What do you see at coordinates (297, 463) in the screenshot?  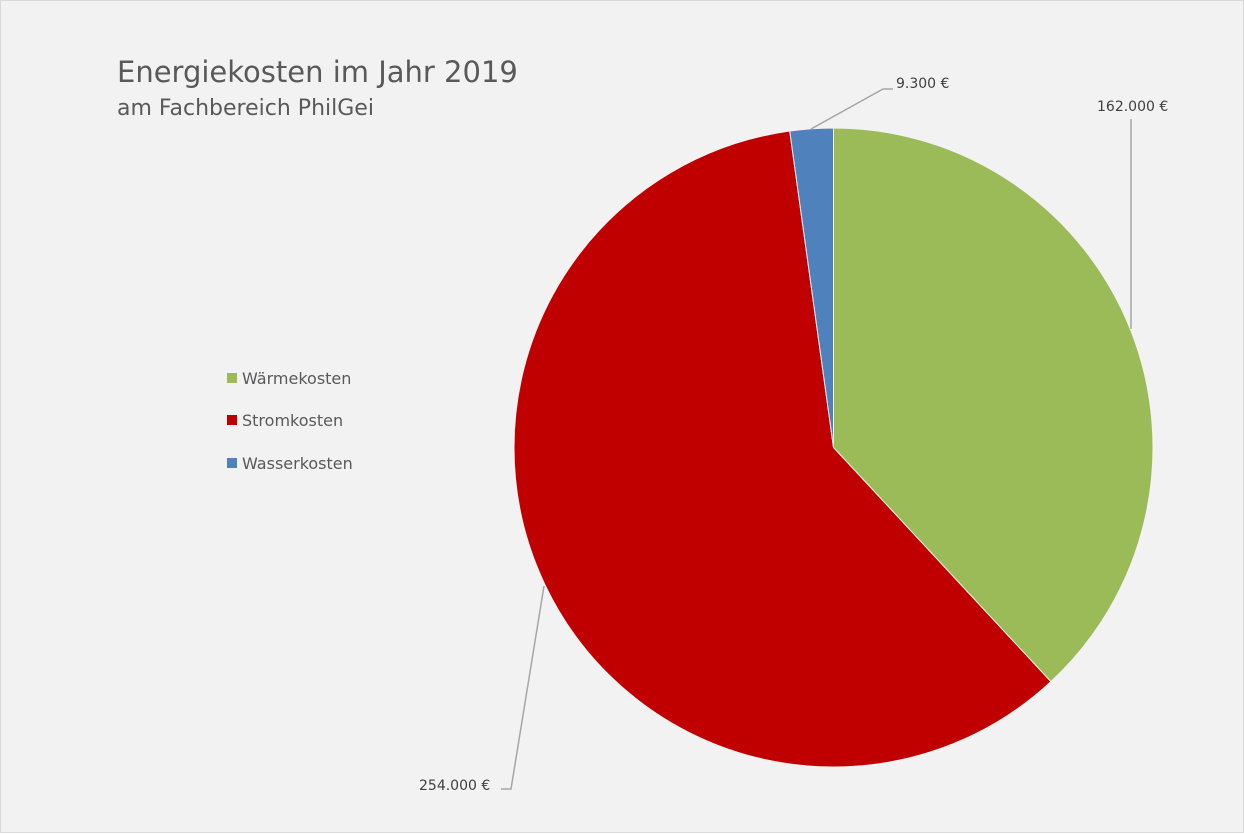 I see `legend-label-wasserkosten: Wasserkosten` at bounding box center [297, 463].